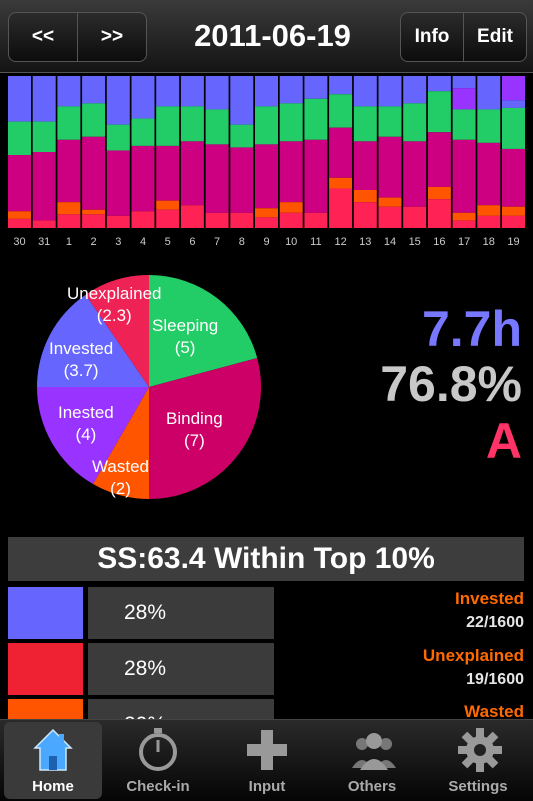  I want to click on category-row-invested: 28%, so click(141, 613).